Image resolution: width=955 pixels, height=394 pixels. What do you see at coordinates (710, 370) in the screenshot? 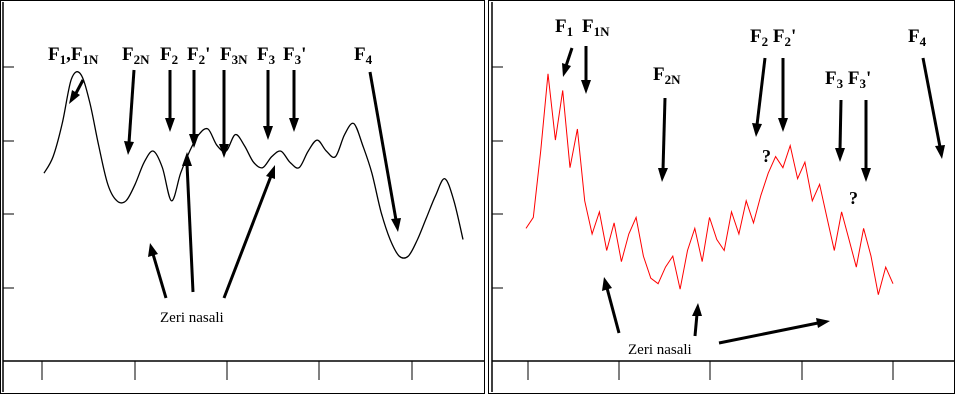
I see `right-x-ticks` at bounding box center [710, 370].